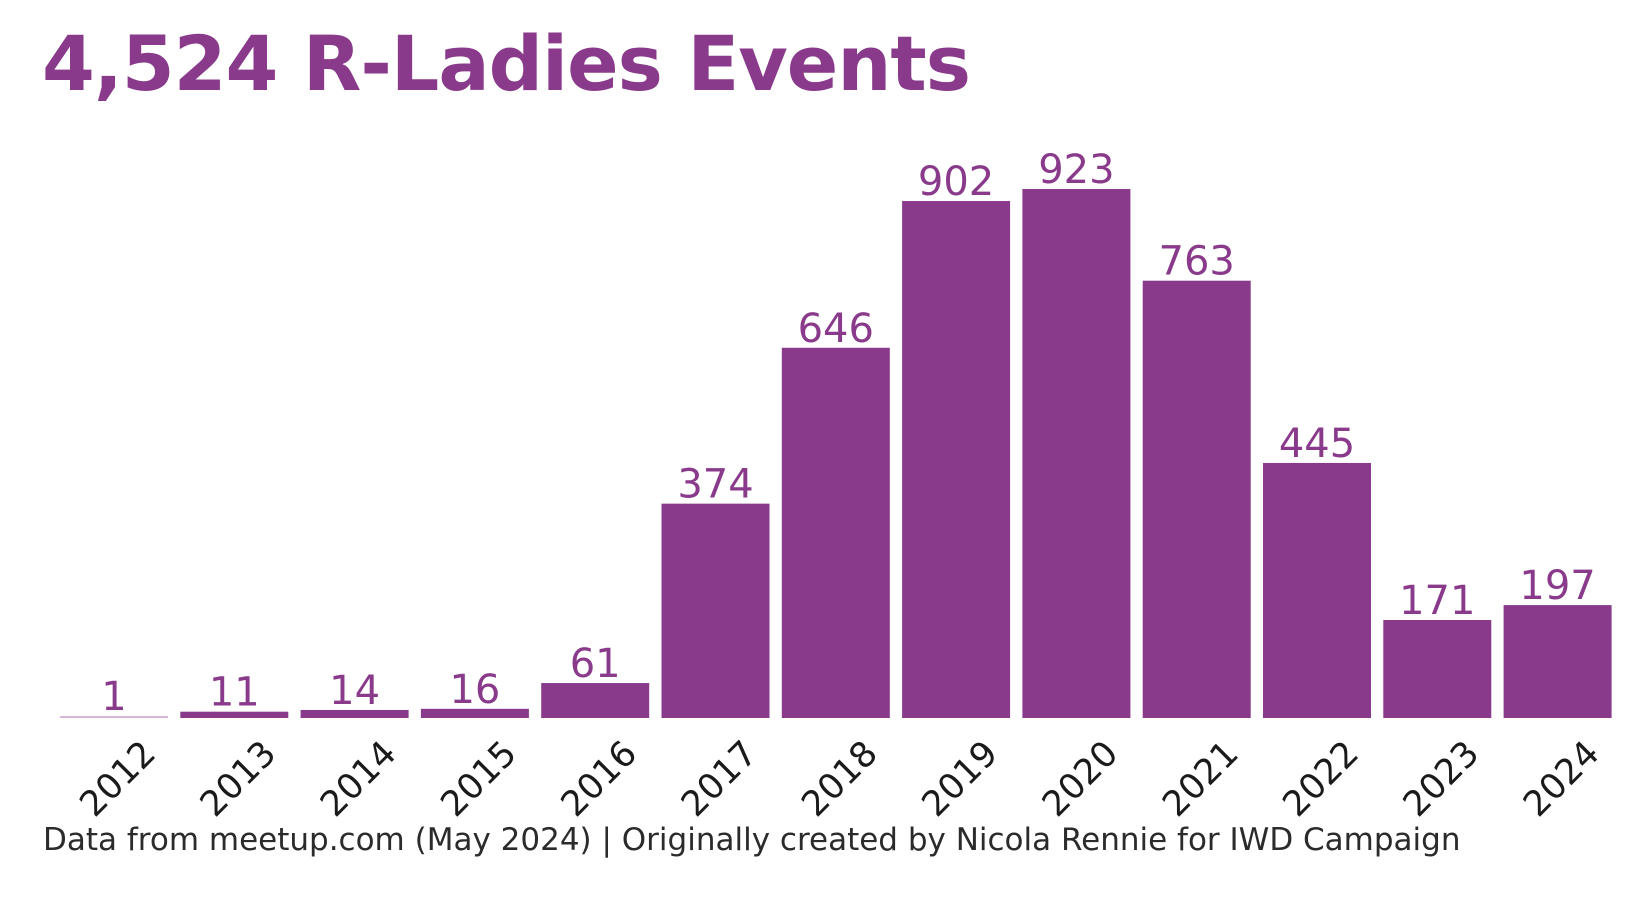 Image resolution: width=1650 pixels, height=900 pixels. What do you see at coordinates (836, 329) in the screenshot?
I see `data-label-2018: 646` at bounding box center [836, 329].